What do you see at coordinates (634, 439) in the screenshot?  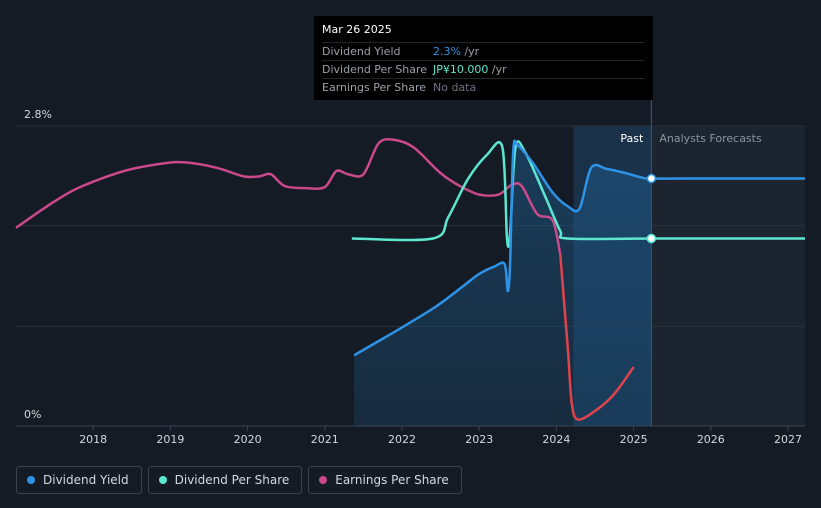 I see `x-tick-label: 2025` at bounding box center [634, 439].